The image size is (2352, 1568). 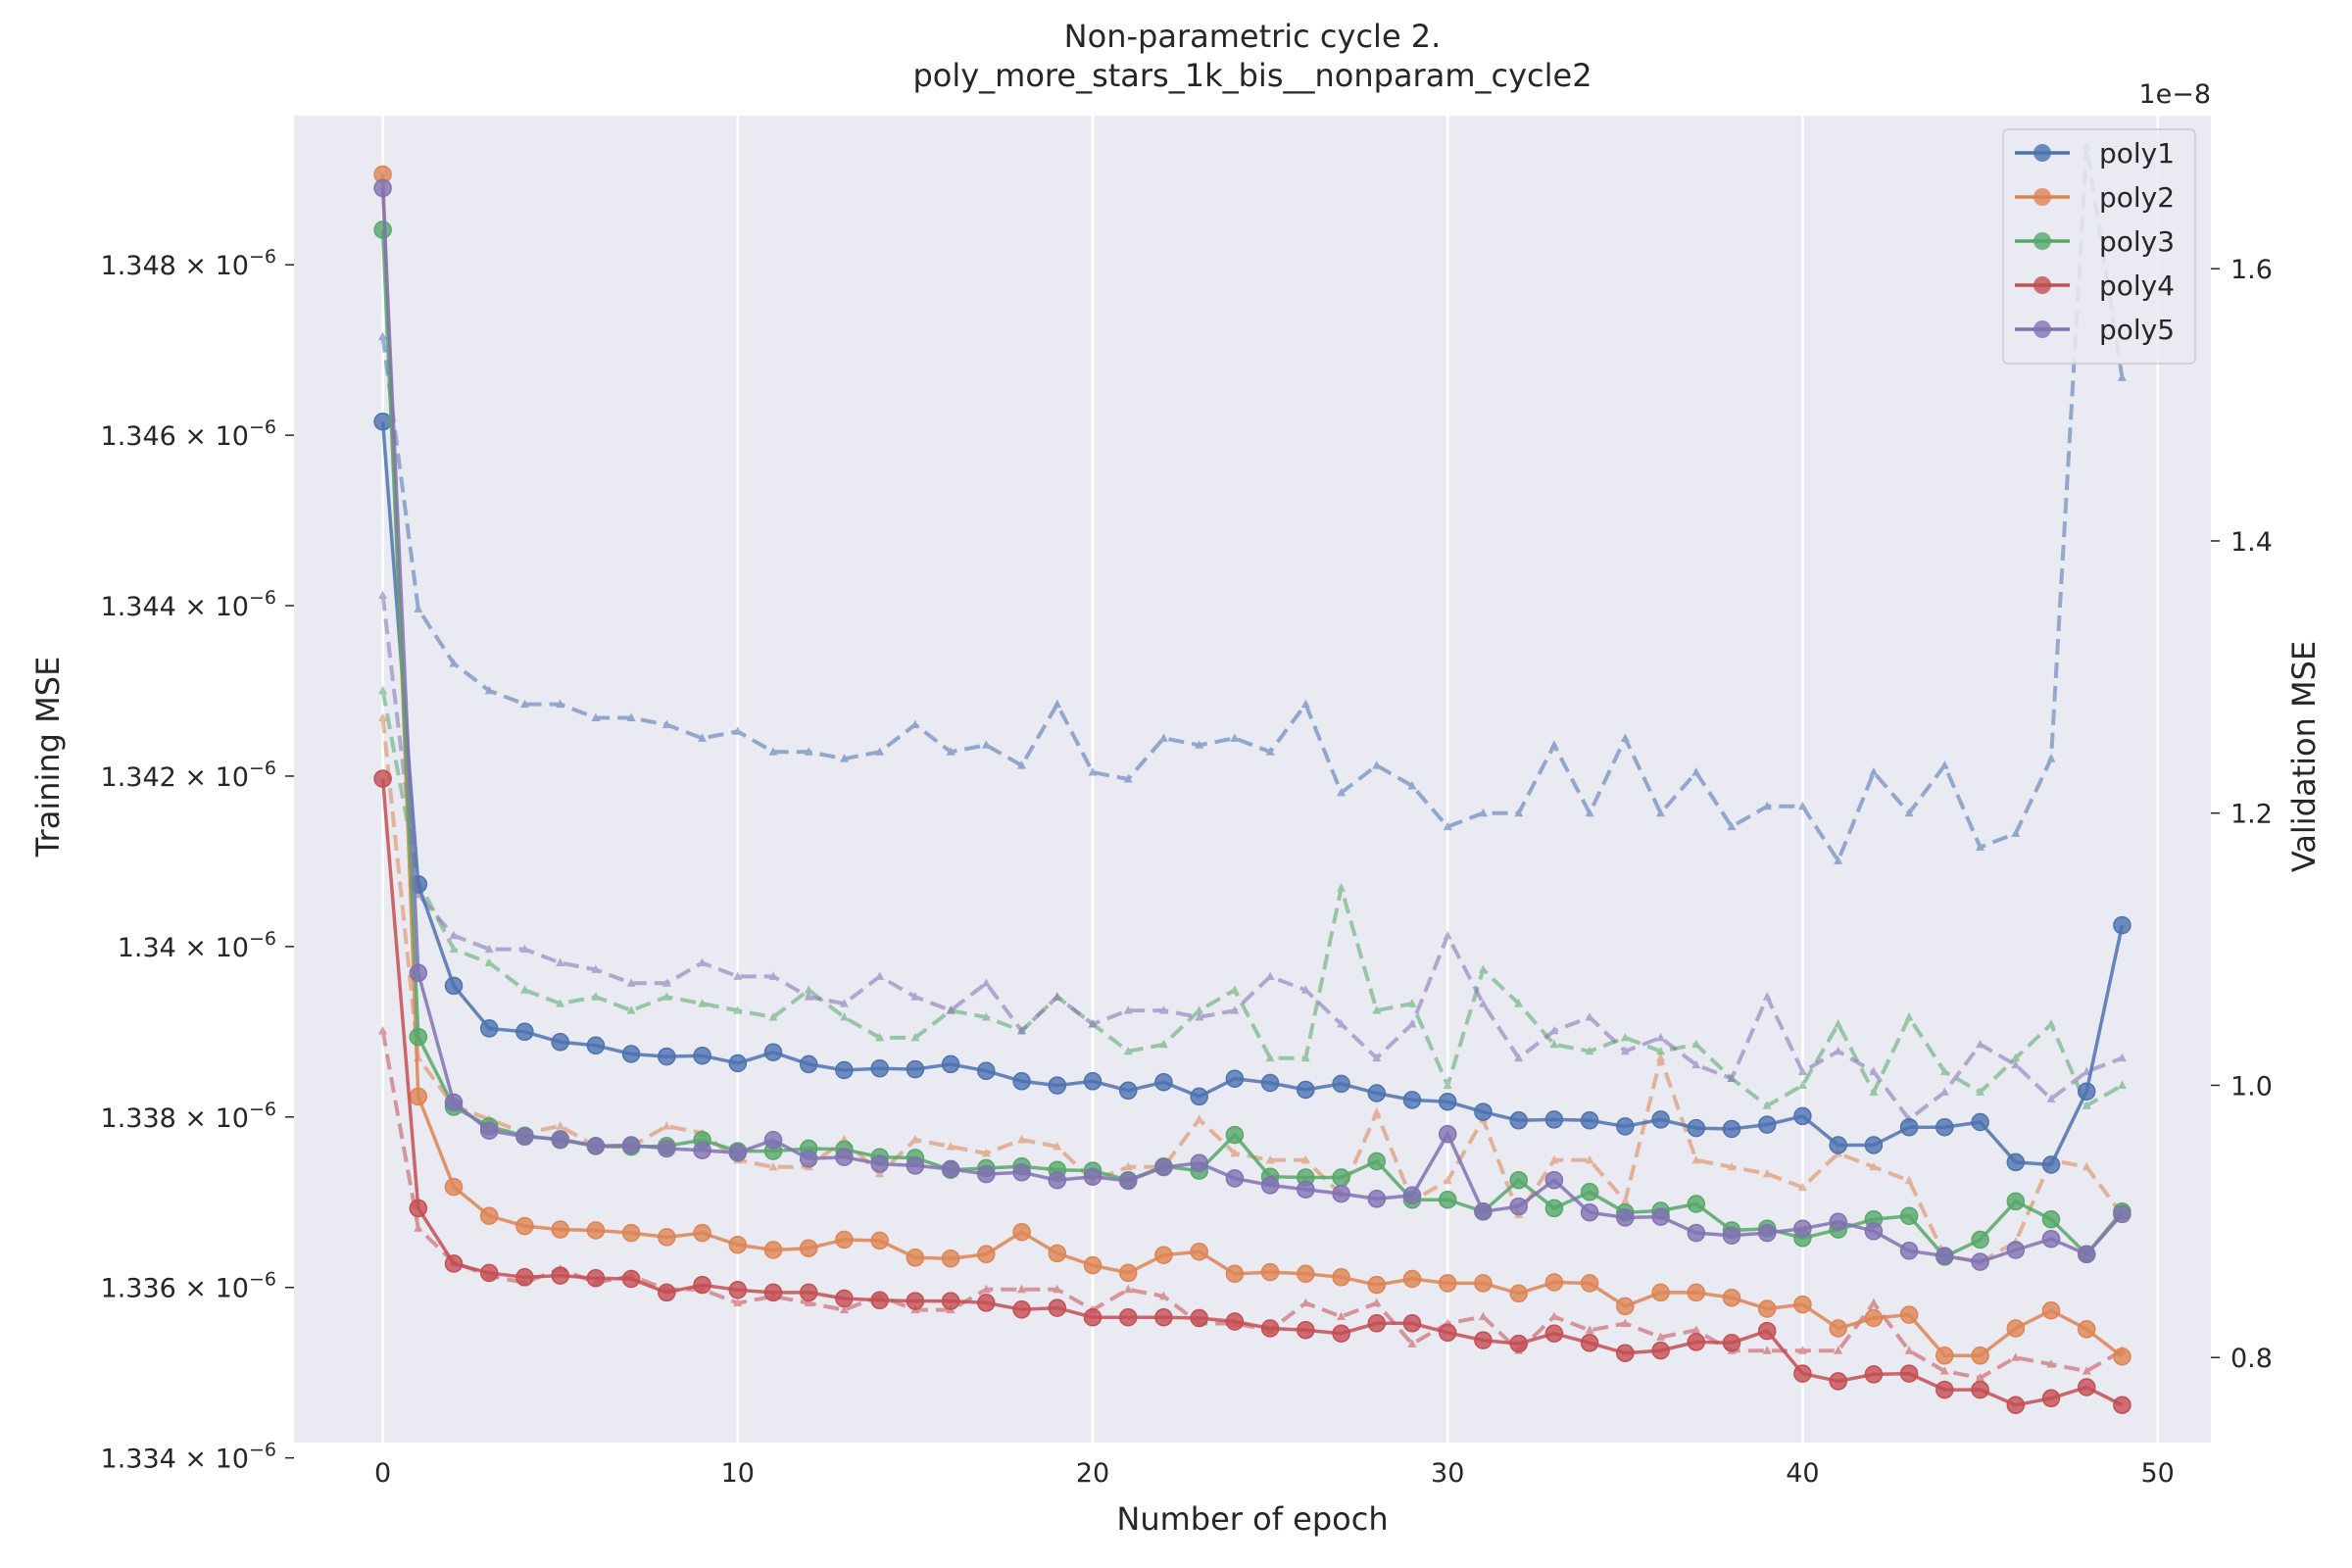 I want to click on legend-item-poly3: poly3, so click(x=2095, y=241).